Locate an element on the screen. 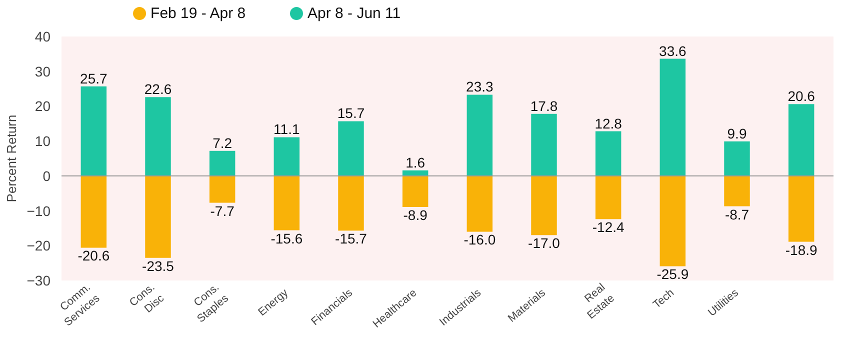  data-label: 7.2 is located at coordinates (222, 142).